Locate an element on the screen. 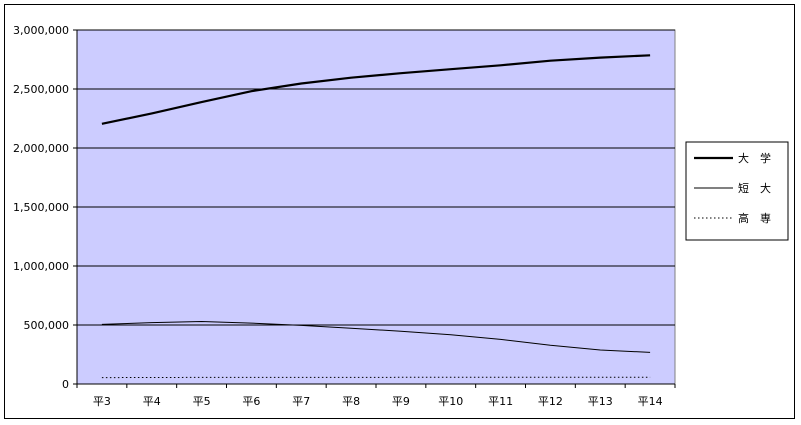 The width and height of the screenshot is (801, 425). x-tick-label: 平5 is located at coordinates (202, 401).